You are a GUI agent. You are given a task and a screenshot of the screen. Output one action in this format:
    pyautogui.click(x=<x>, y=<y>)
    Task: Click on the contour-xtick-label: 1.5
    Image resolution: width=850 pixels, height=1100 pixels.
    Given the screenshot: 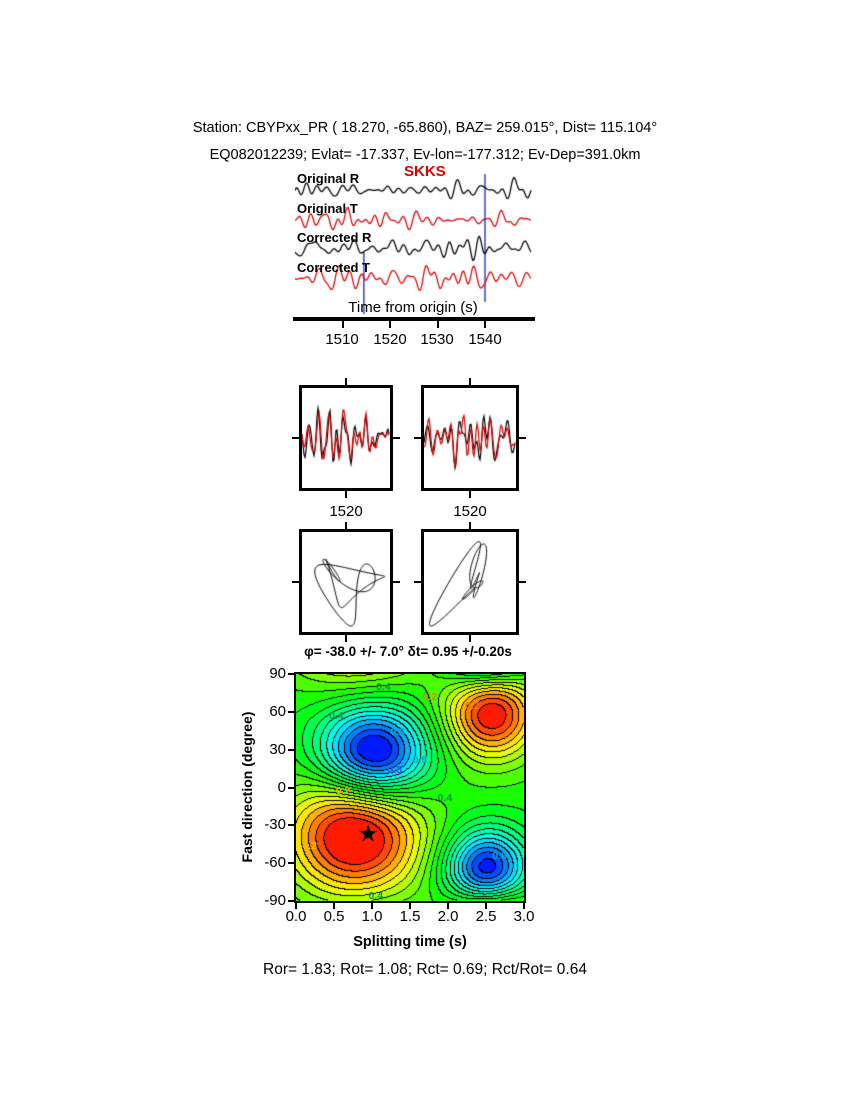 What is the action you would take?
    pyautogui.click(x=410, y=916)
    